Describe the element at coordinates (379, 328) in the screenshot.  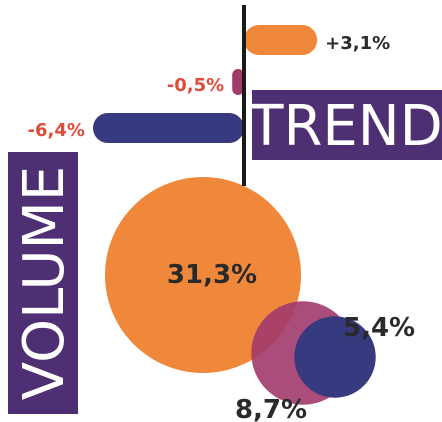
I see `volume-label-2: 5,4%` at that location.